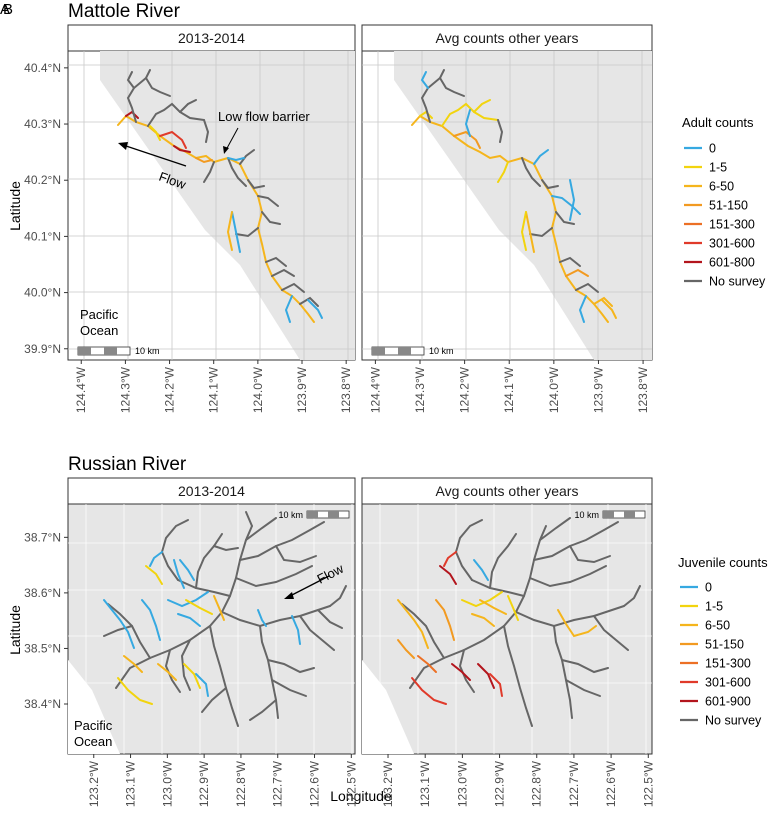 The height and width of the screenshot is (813, 778). Describe the element at coordinates (42, 180) in the screenshot. I see `y-tick-label: 40.2°N` at that location.